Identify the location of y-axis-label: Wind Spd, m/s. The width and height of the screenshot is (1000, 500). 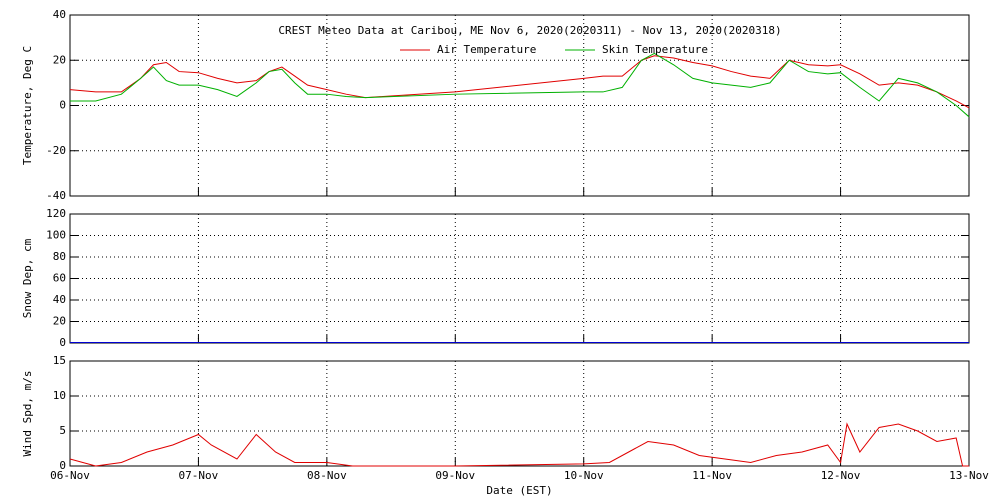
(27, 413).